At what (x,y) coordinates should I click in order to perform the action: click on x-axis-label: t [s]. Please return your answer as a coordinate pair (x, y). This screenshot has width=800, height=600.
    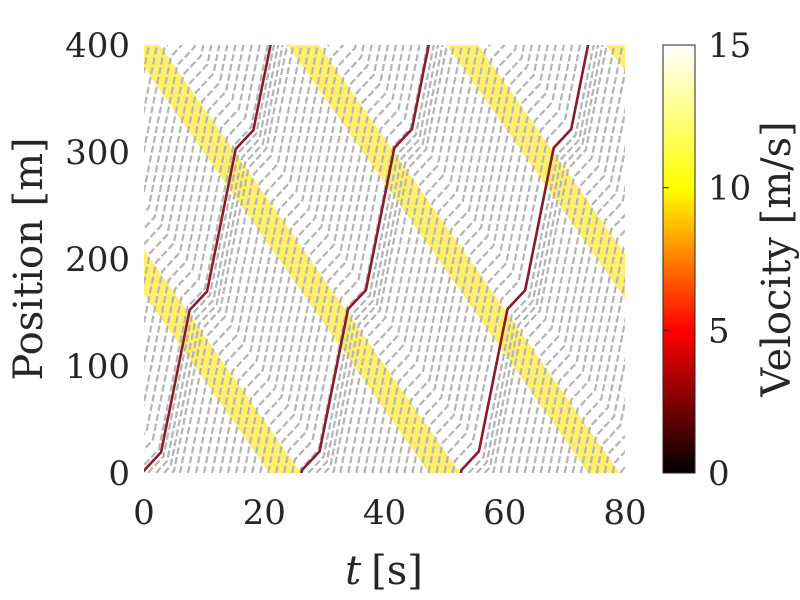
    Looking at the image, I should click on (384, 571).